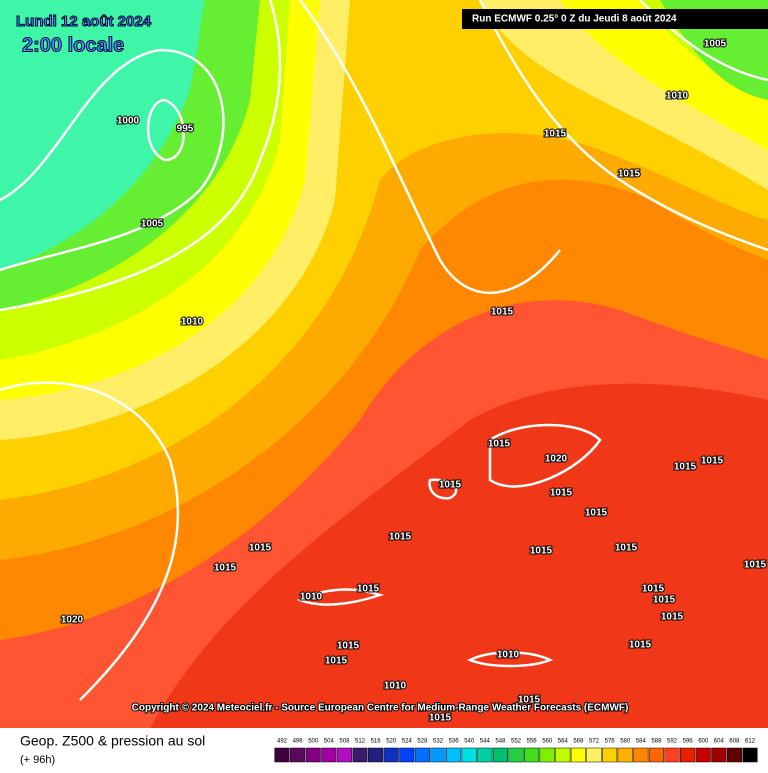  I want to click on scale-label: 612, so click(750, 742).